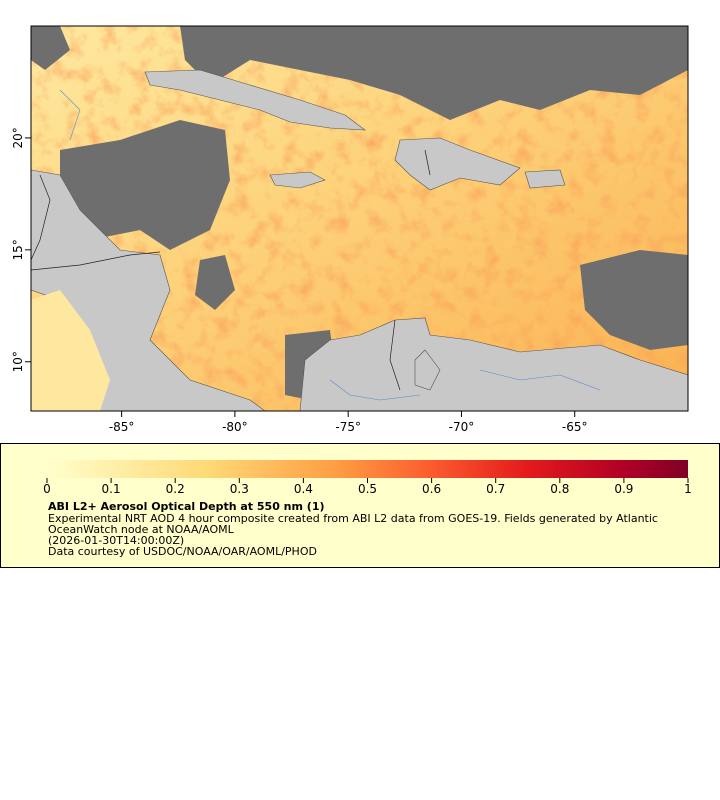 The height and width of the screenshot is (800, 720). What do you see at coordinates (116, 540) in the screenshot?
I see `legend-line: (2026-01-30T14:00:00Z)` at bounding box center [116, 540].